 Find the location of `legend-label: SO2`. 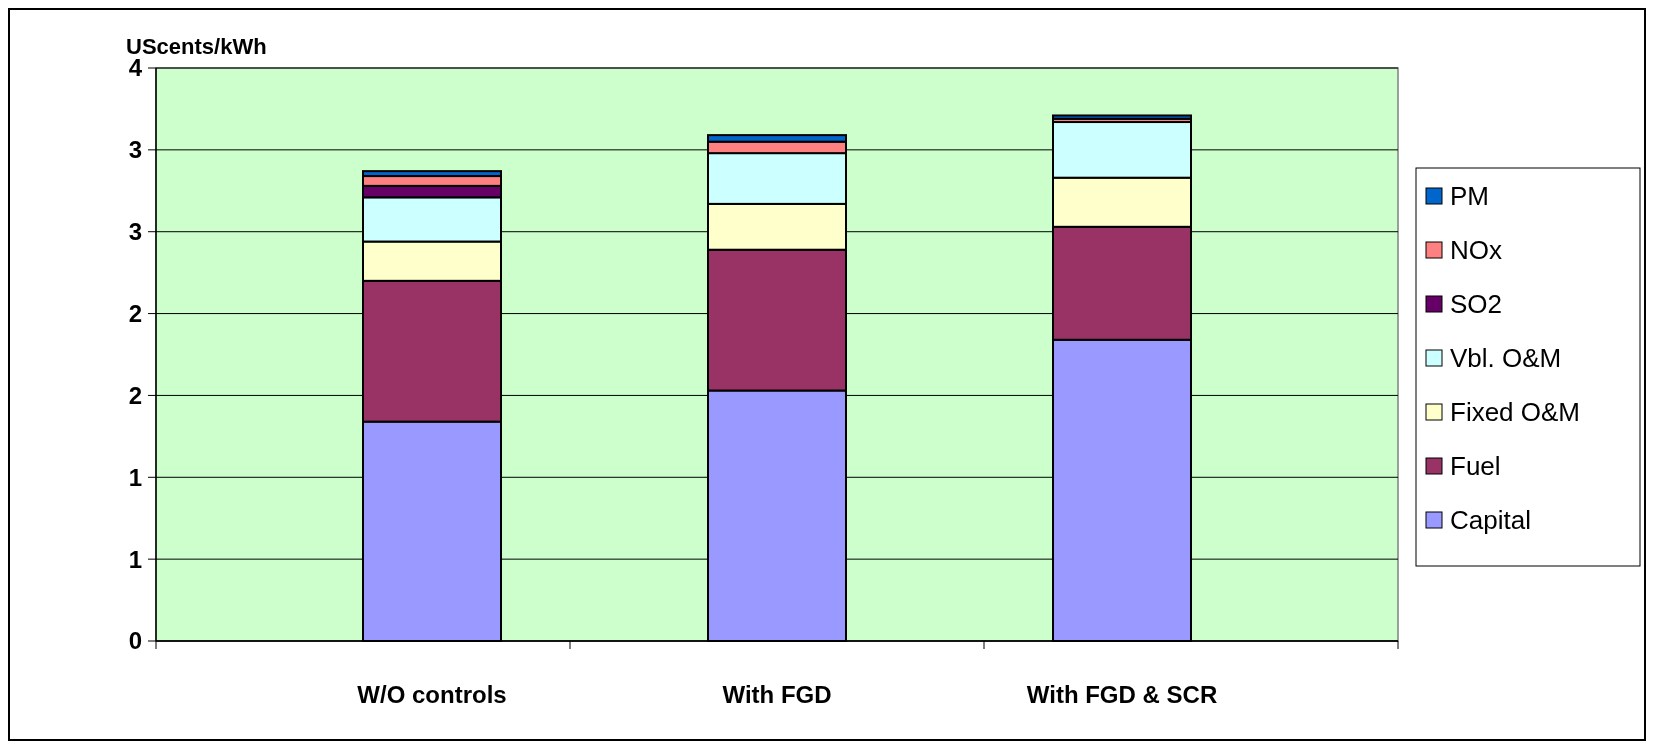

legend-label: SO2 is located at coordinates (1476, 304).